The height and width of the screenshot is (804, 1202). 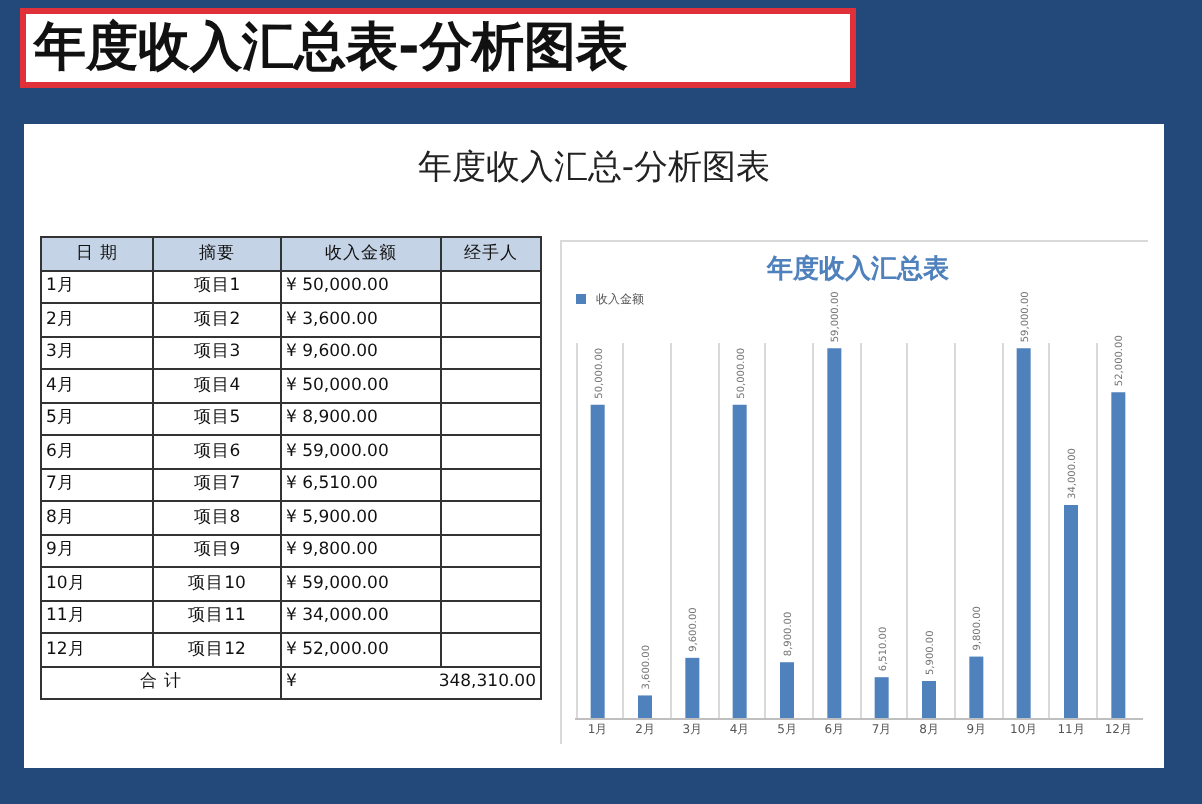 What do you see at coordinates (60, 352) in the screenshot?
I see `category-label: 3月` at bounding box center [60, 352].